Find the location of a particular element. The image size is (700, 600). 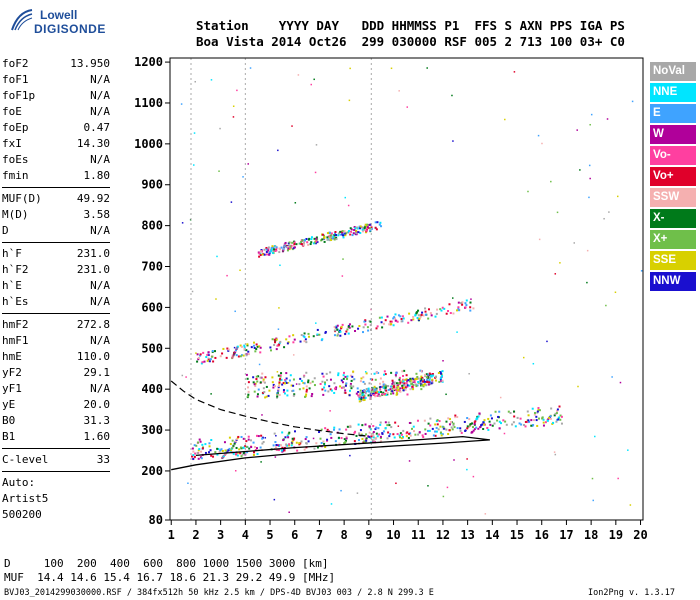

param-name: h`F is located at coordinates (12, 253).